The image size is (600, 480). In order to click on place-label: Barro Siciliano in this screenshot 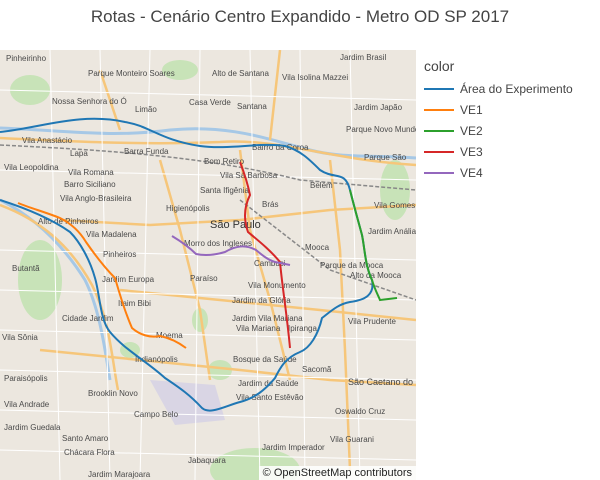, I will do `click(90, 184)`.